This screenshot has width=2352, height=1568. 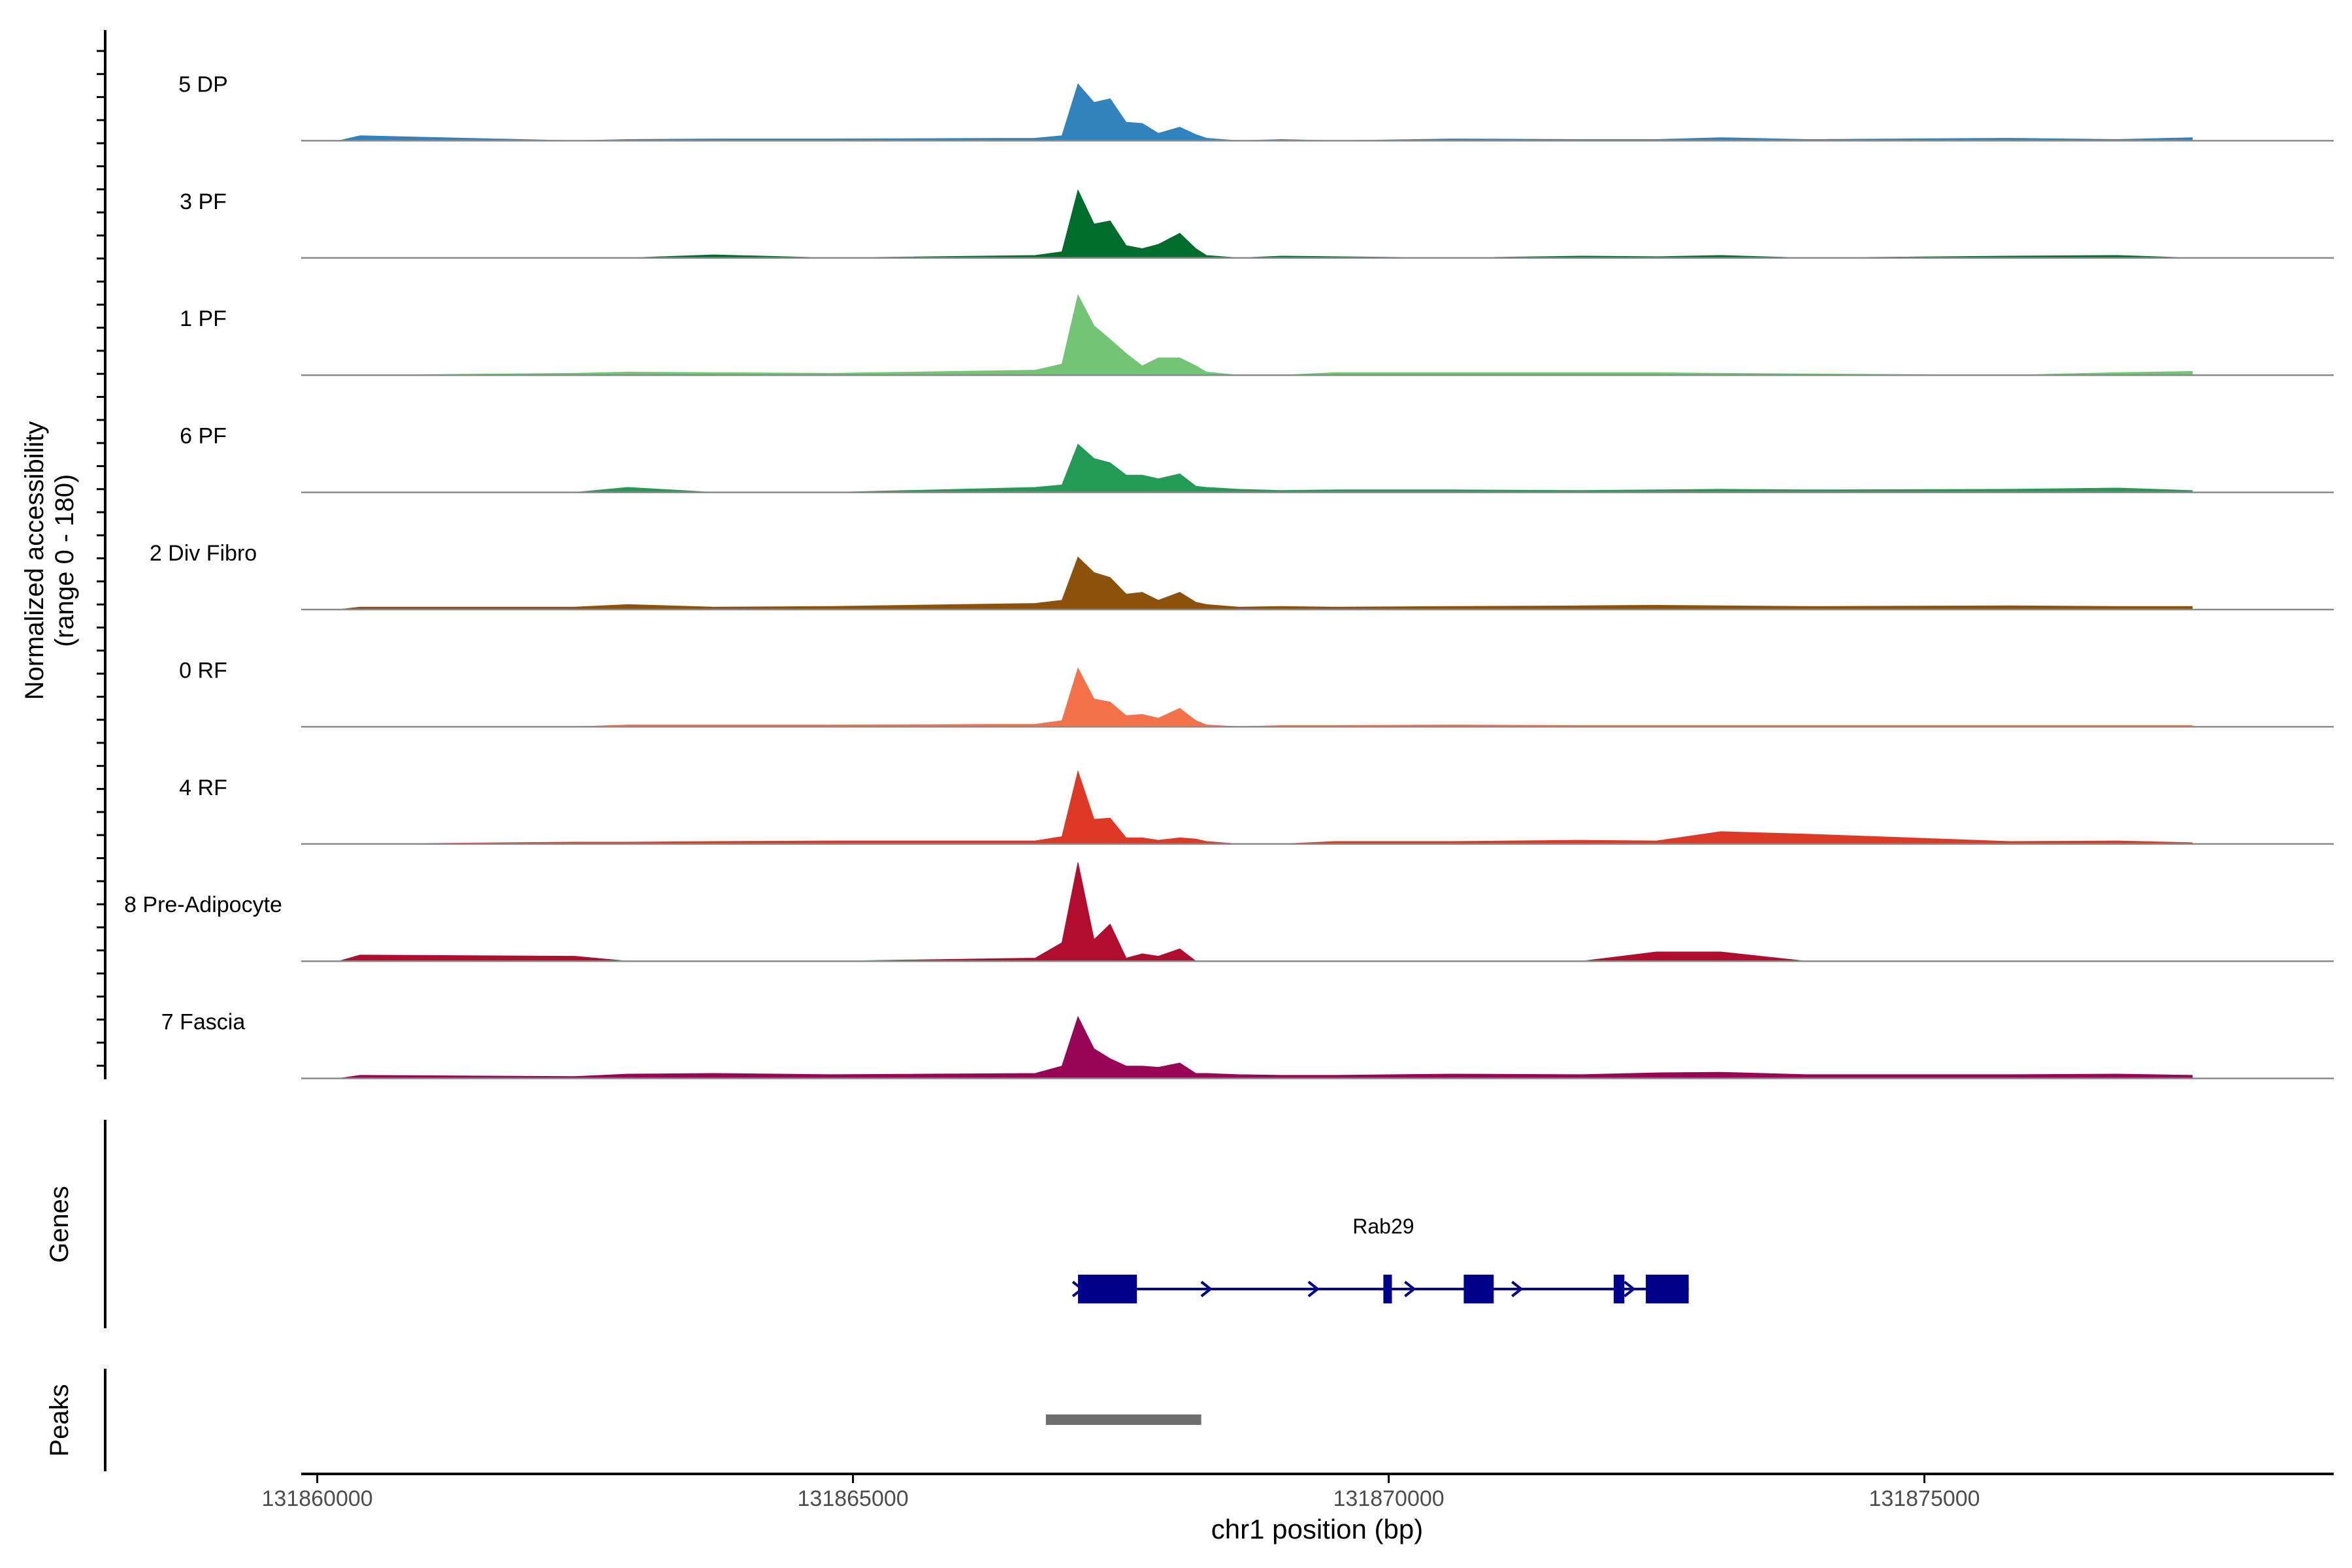 I want to click on track-label-4-rf: 4 RF, so click(x=203, y=788).